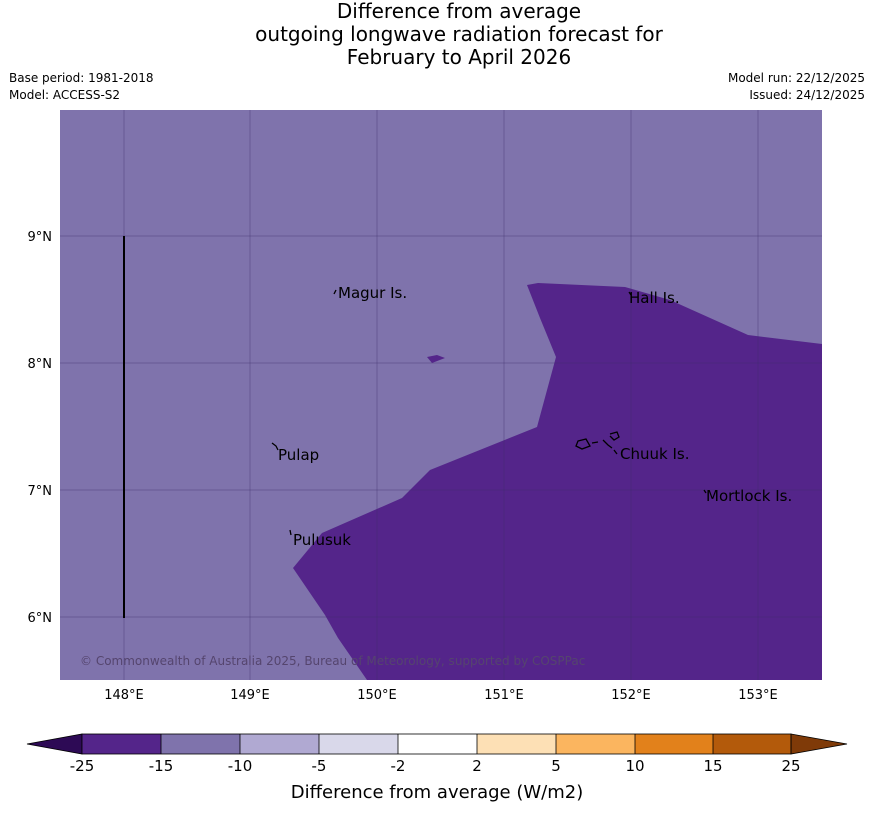  Describe the element at coordinates (377, 695) in the screenshot. I see `lon-tick-150e: 150°E` at that location.